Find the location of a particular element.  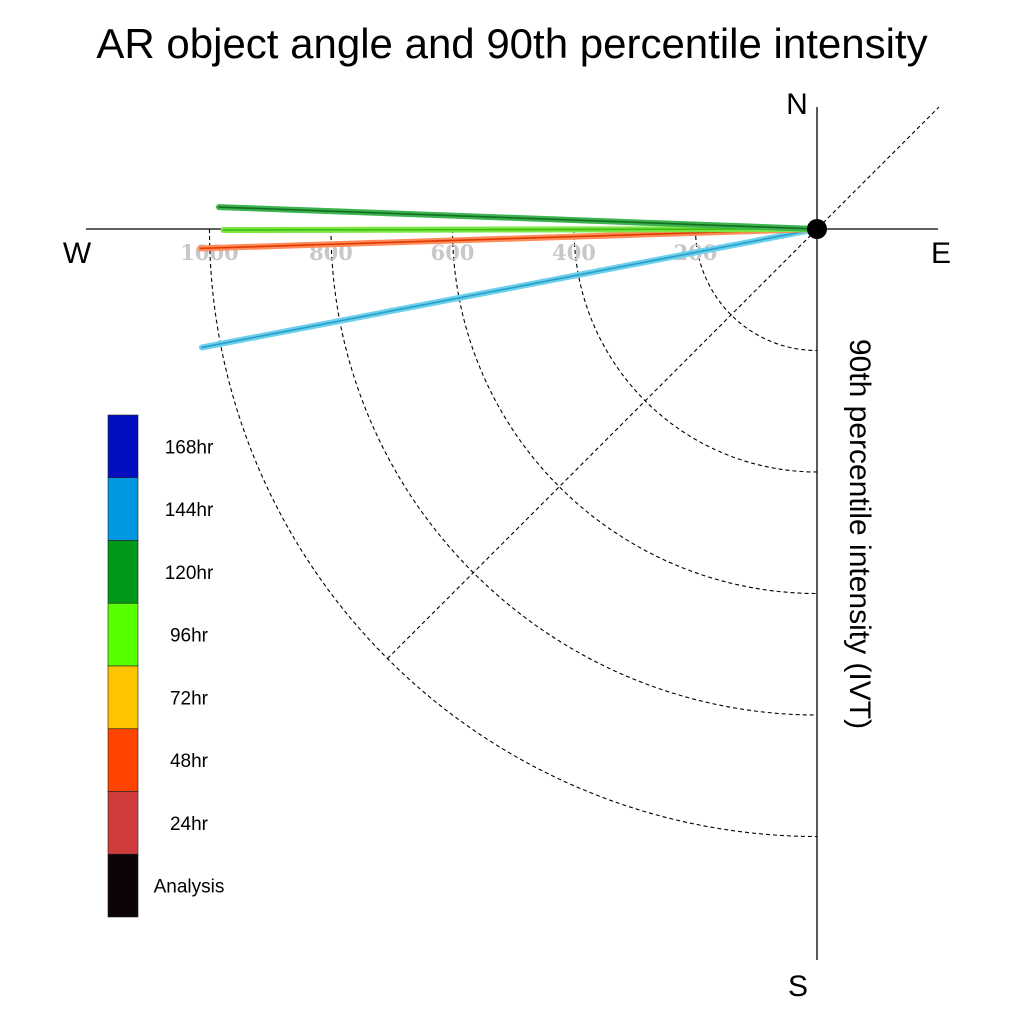

series-line-120hr-core is located at coordinates (518, 218).